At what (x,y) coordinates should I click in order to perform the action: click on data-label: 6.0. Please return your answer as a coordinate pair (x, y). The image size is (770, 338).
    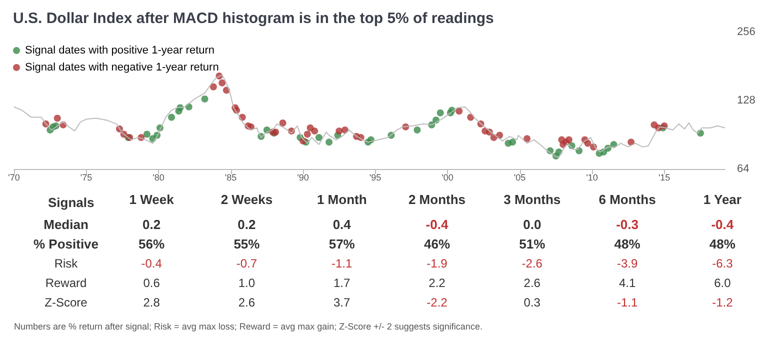
    Looking at the image, I should click on (723, 283).